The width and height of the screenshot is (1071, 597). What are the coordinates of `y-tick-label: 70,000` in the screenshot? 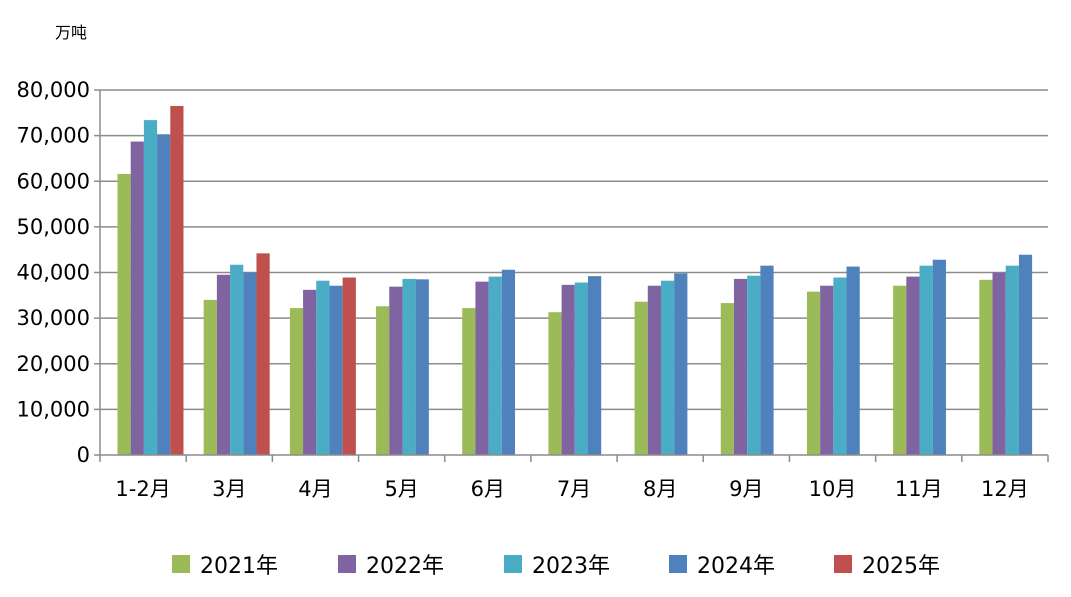 It's located at (53, 136).